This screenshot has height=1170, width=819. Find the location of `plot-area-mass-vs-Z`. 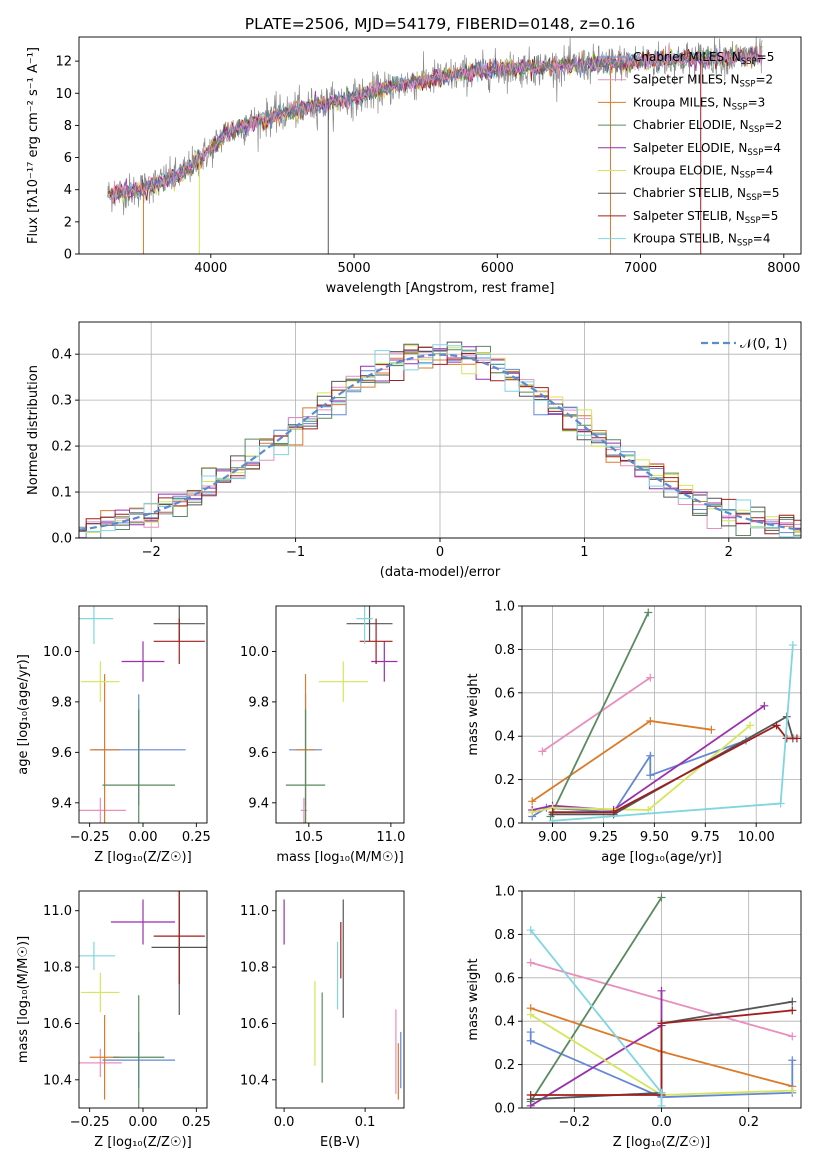

plot-area-mass-vs-Z is located at coordinates (143, 999).